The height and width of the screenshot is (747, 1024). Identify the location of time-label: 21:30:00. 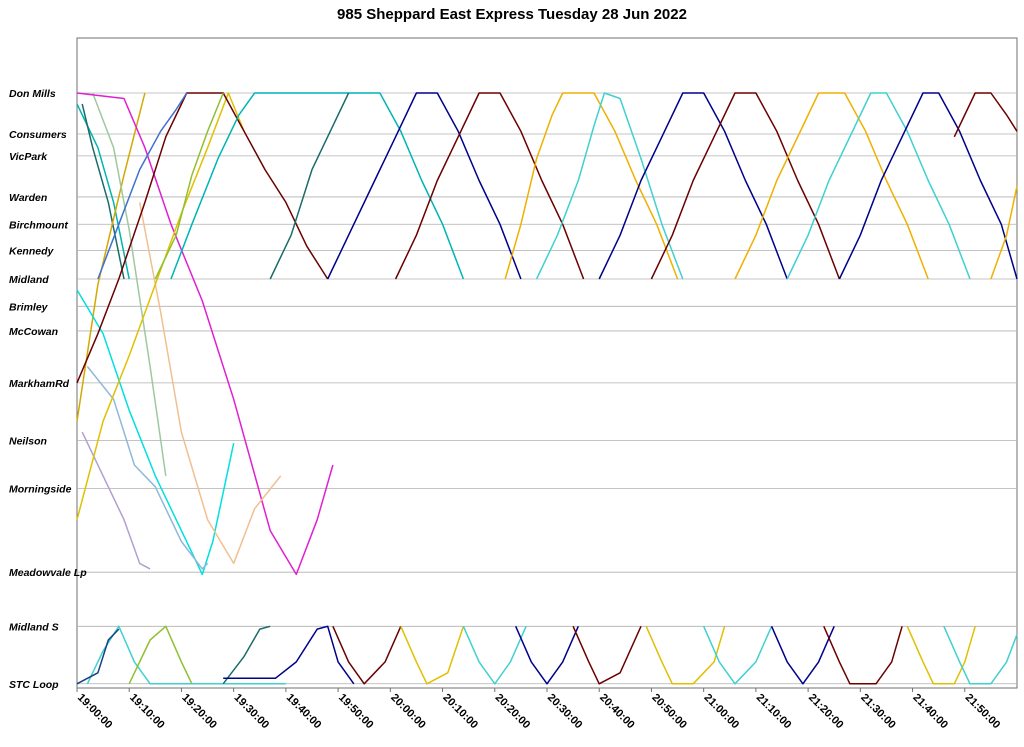
(878, 712).